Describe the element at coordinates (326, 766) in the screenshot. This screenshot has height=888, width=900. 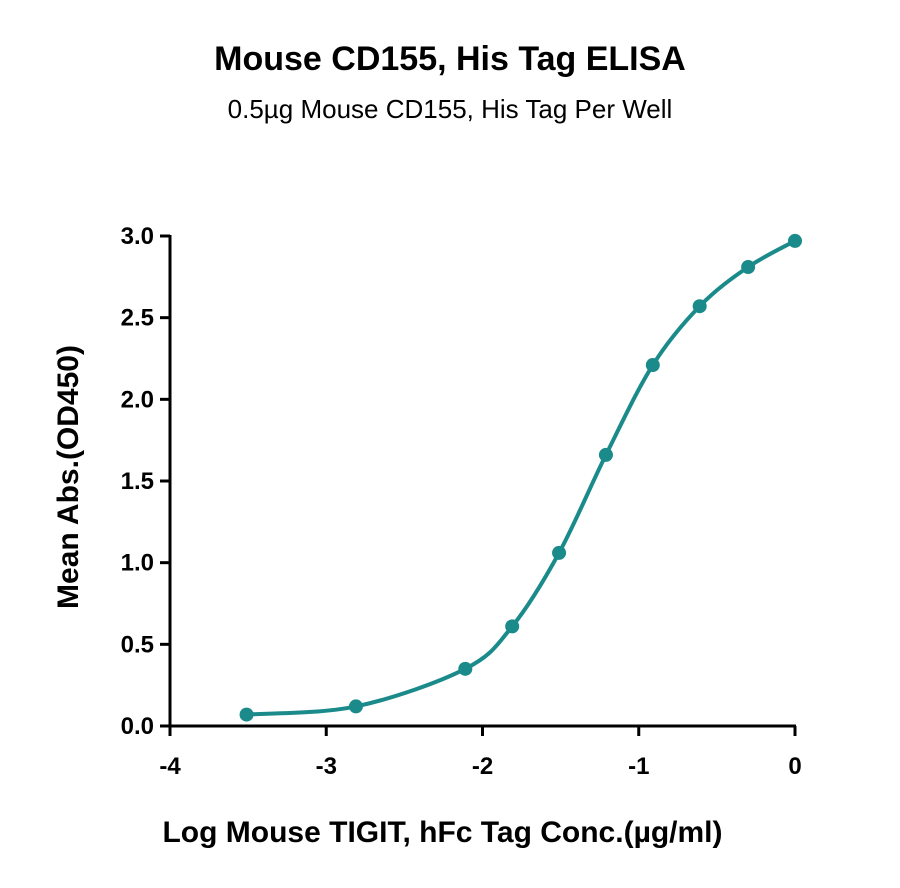
I see `x-tick-label: -3` at that location.